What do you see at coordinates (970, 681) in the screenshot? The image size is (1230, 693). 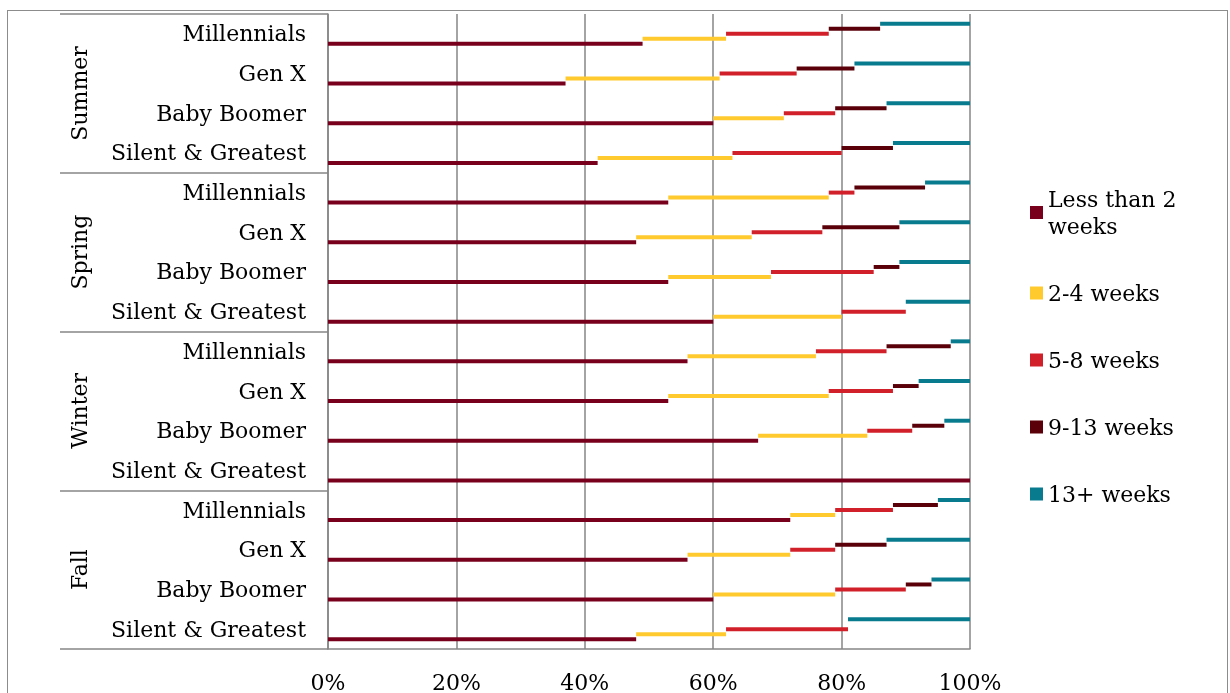 I see `x-tick-label: 100%` at bounding box center [970, 681].